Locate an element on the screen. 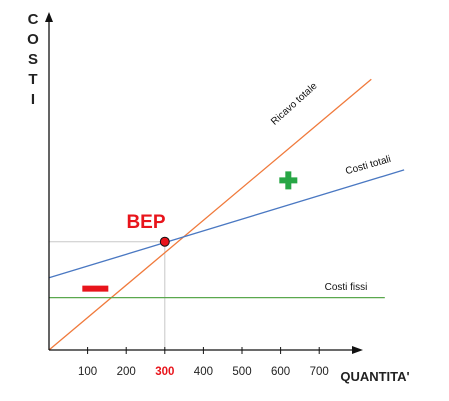 Image resolution: width=449 pixels, height=401 pixels. x-tick-label: 700 is located at coordinates (319, 372).